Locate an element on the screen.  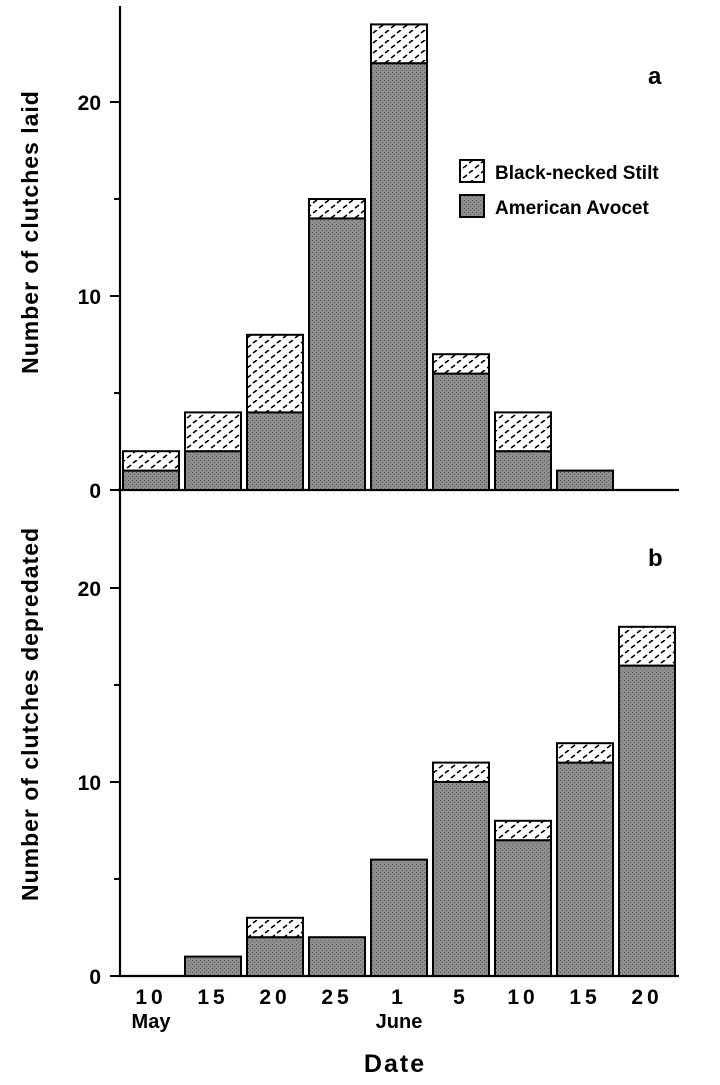
month-label: May is located at coordinates (152, 1022).